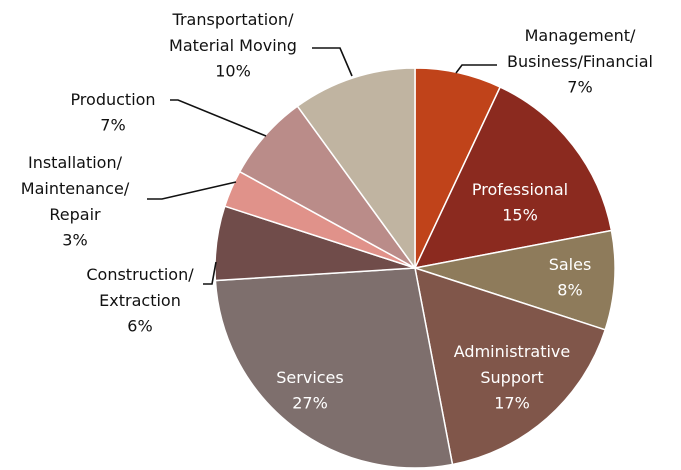 The width and height of the screenshot is (681, 470). I want to click on slice-label: Sales, so click(570, 264).